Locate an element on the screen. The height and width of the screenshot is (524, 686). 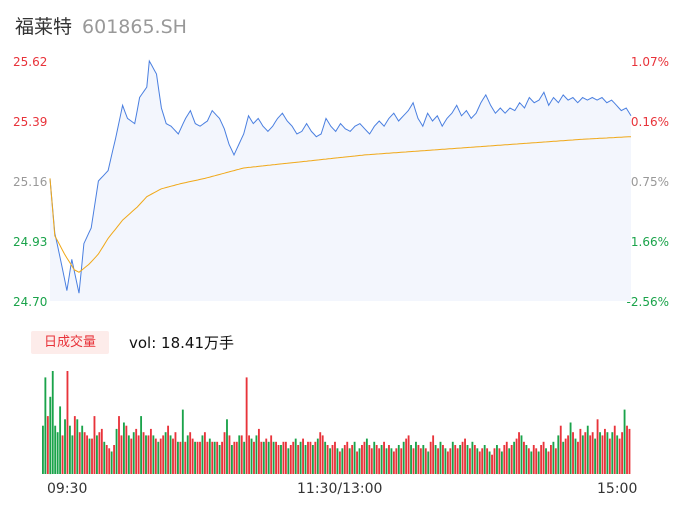
pct-tick-1: 0.16% is located at coordinates (649, 122).